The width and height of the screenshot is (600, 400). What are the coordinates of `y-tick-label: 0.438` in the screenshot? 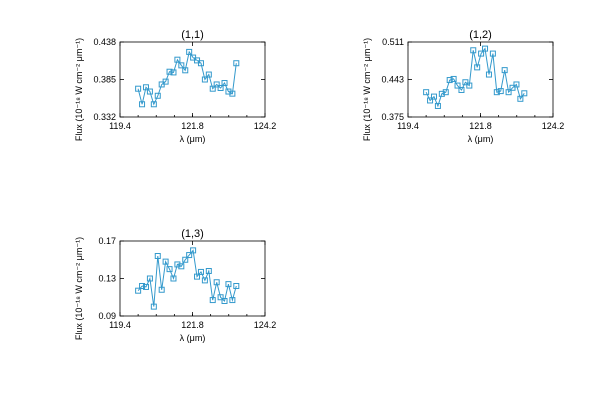 It's located at (104, 42).